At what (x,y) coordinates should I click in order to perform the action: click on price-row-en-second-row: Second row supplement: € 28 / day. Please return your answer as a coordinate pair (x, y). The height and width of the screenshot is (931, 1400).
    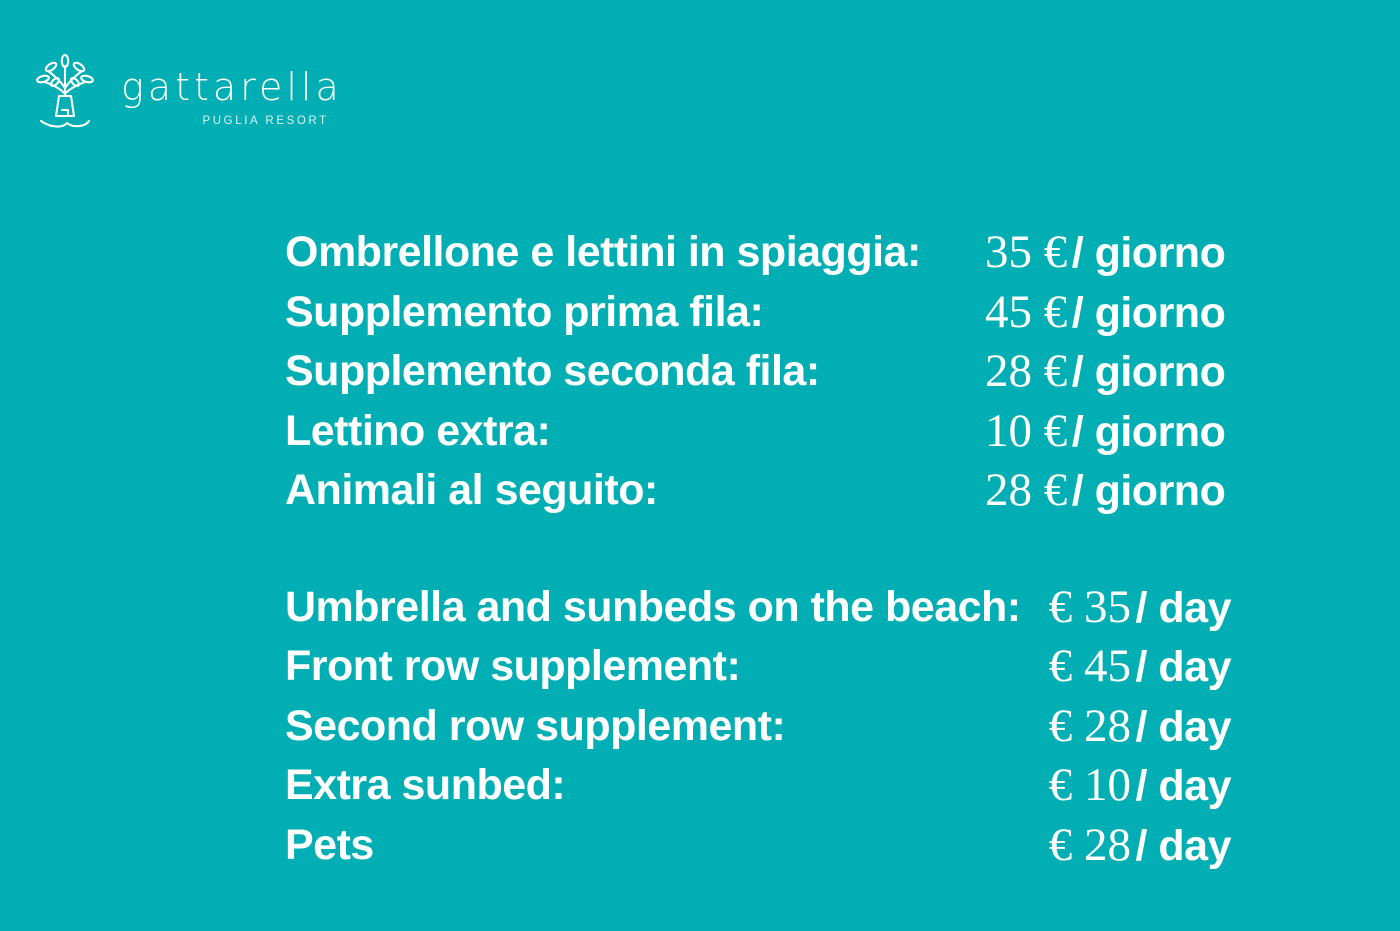
    Looking at the image, I should click on (759, 727).